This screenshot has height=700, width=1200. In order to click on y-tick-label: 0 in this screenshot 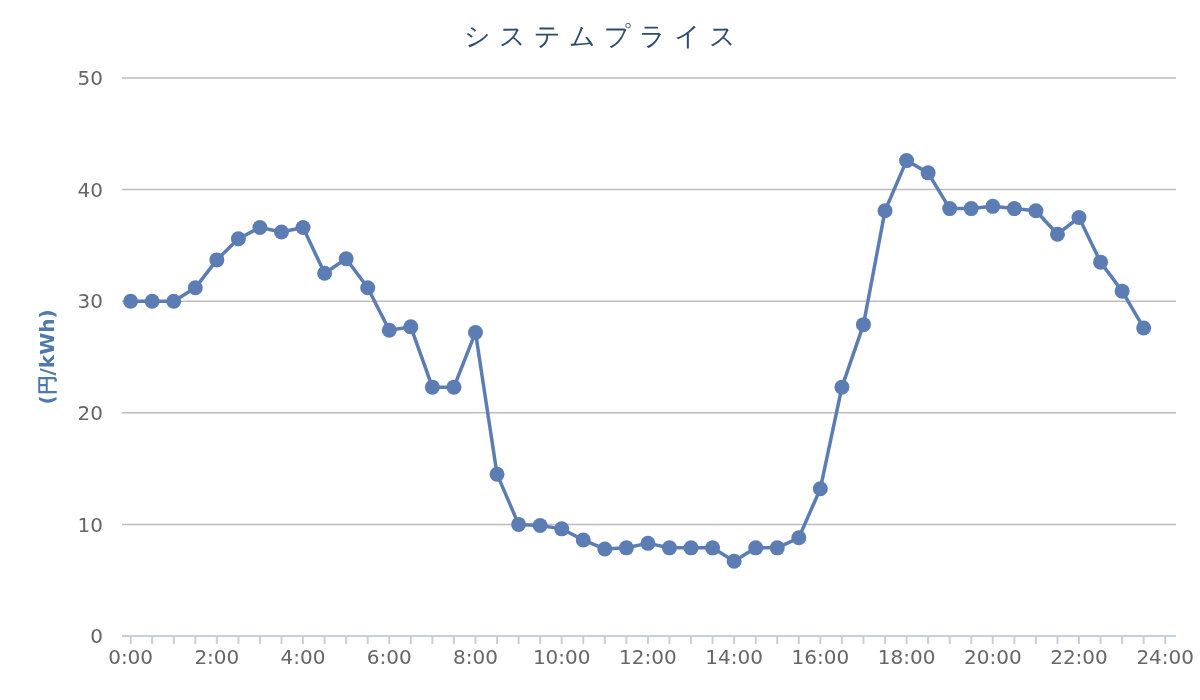, I will do `click(96, 636)`.